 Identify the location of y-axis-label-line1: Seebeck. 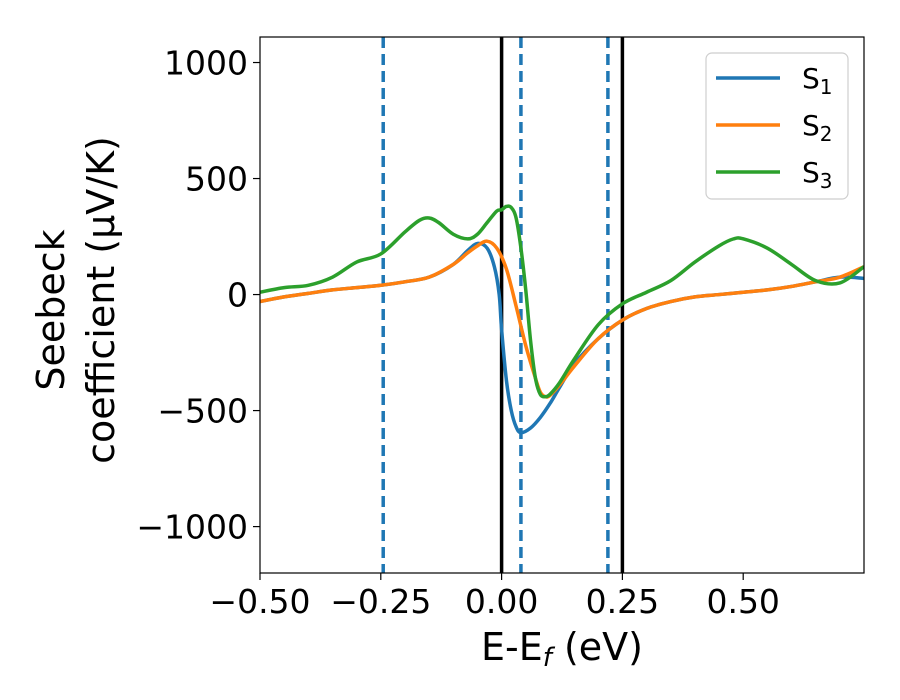
(51, 309).